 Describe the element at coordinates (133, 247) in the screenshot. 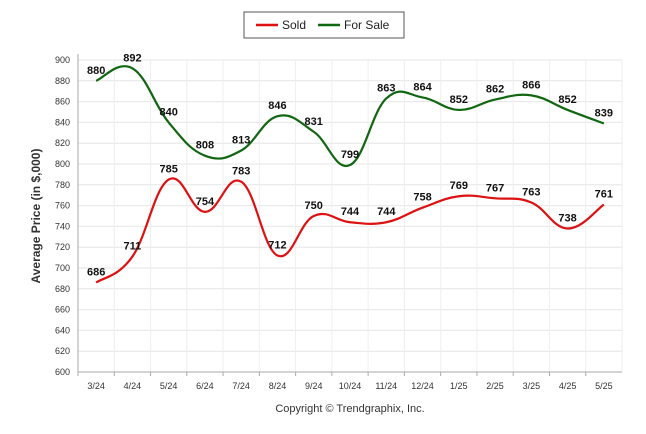

I see `data-label-sold: 711` at that location.